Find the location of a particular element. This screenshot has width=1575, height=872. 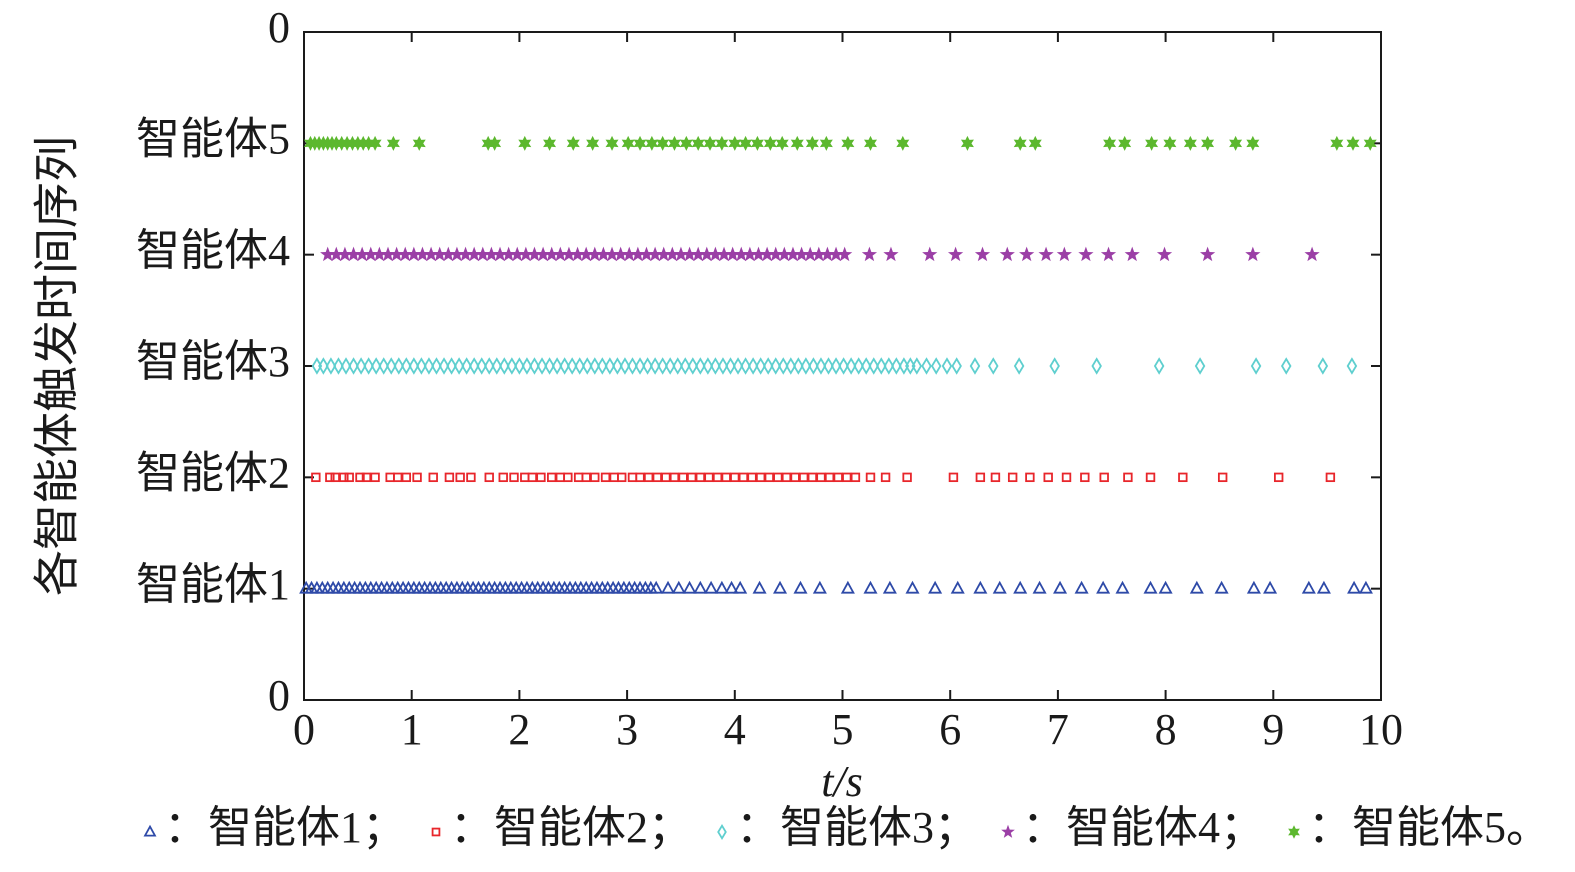

legend-label: ：智能体2； is located at coordinates (571, 827).